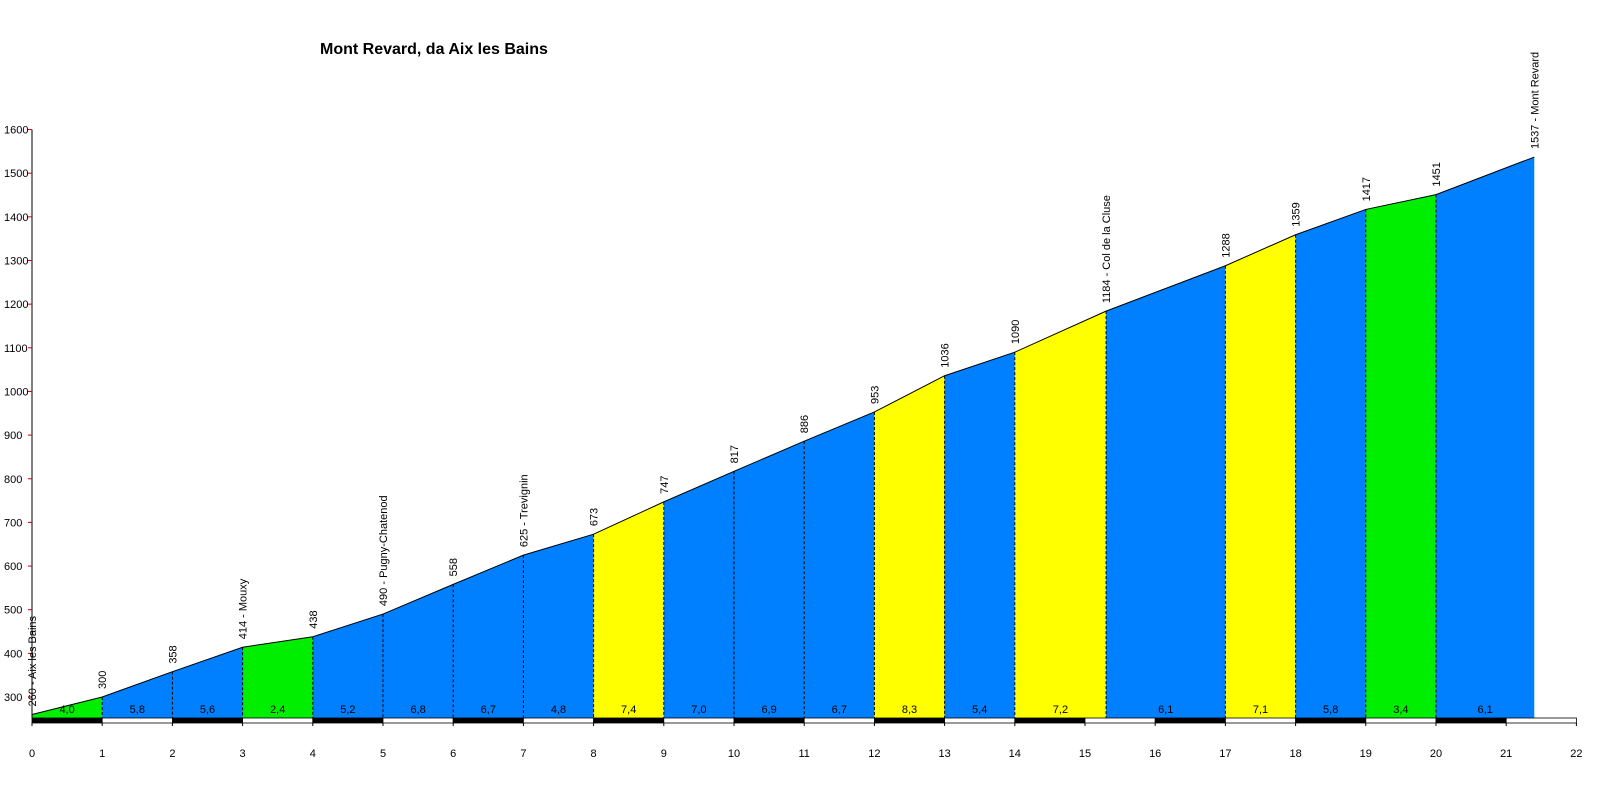 The width and height of the screenshot is (1600, 800). Describe the element at coordinates (16, 305) in the screenshot. I see `y-tick-label: 1200` at that location.